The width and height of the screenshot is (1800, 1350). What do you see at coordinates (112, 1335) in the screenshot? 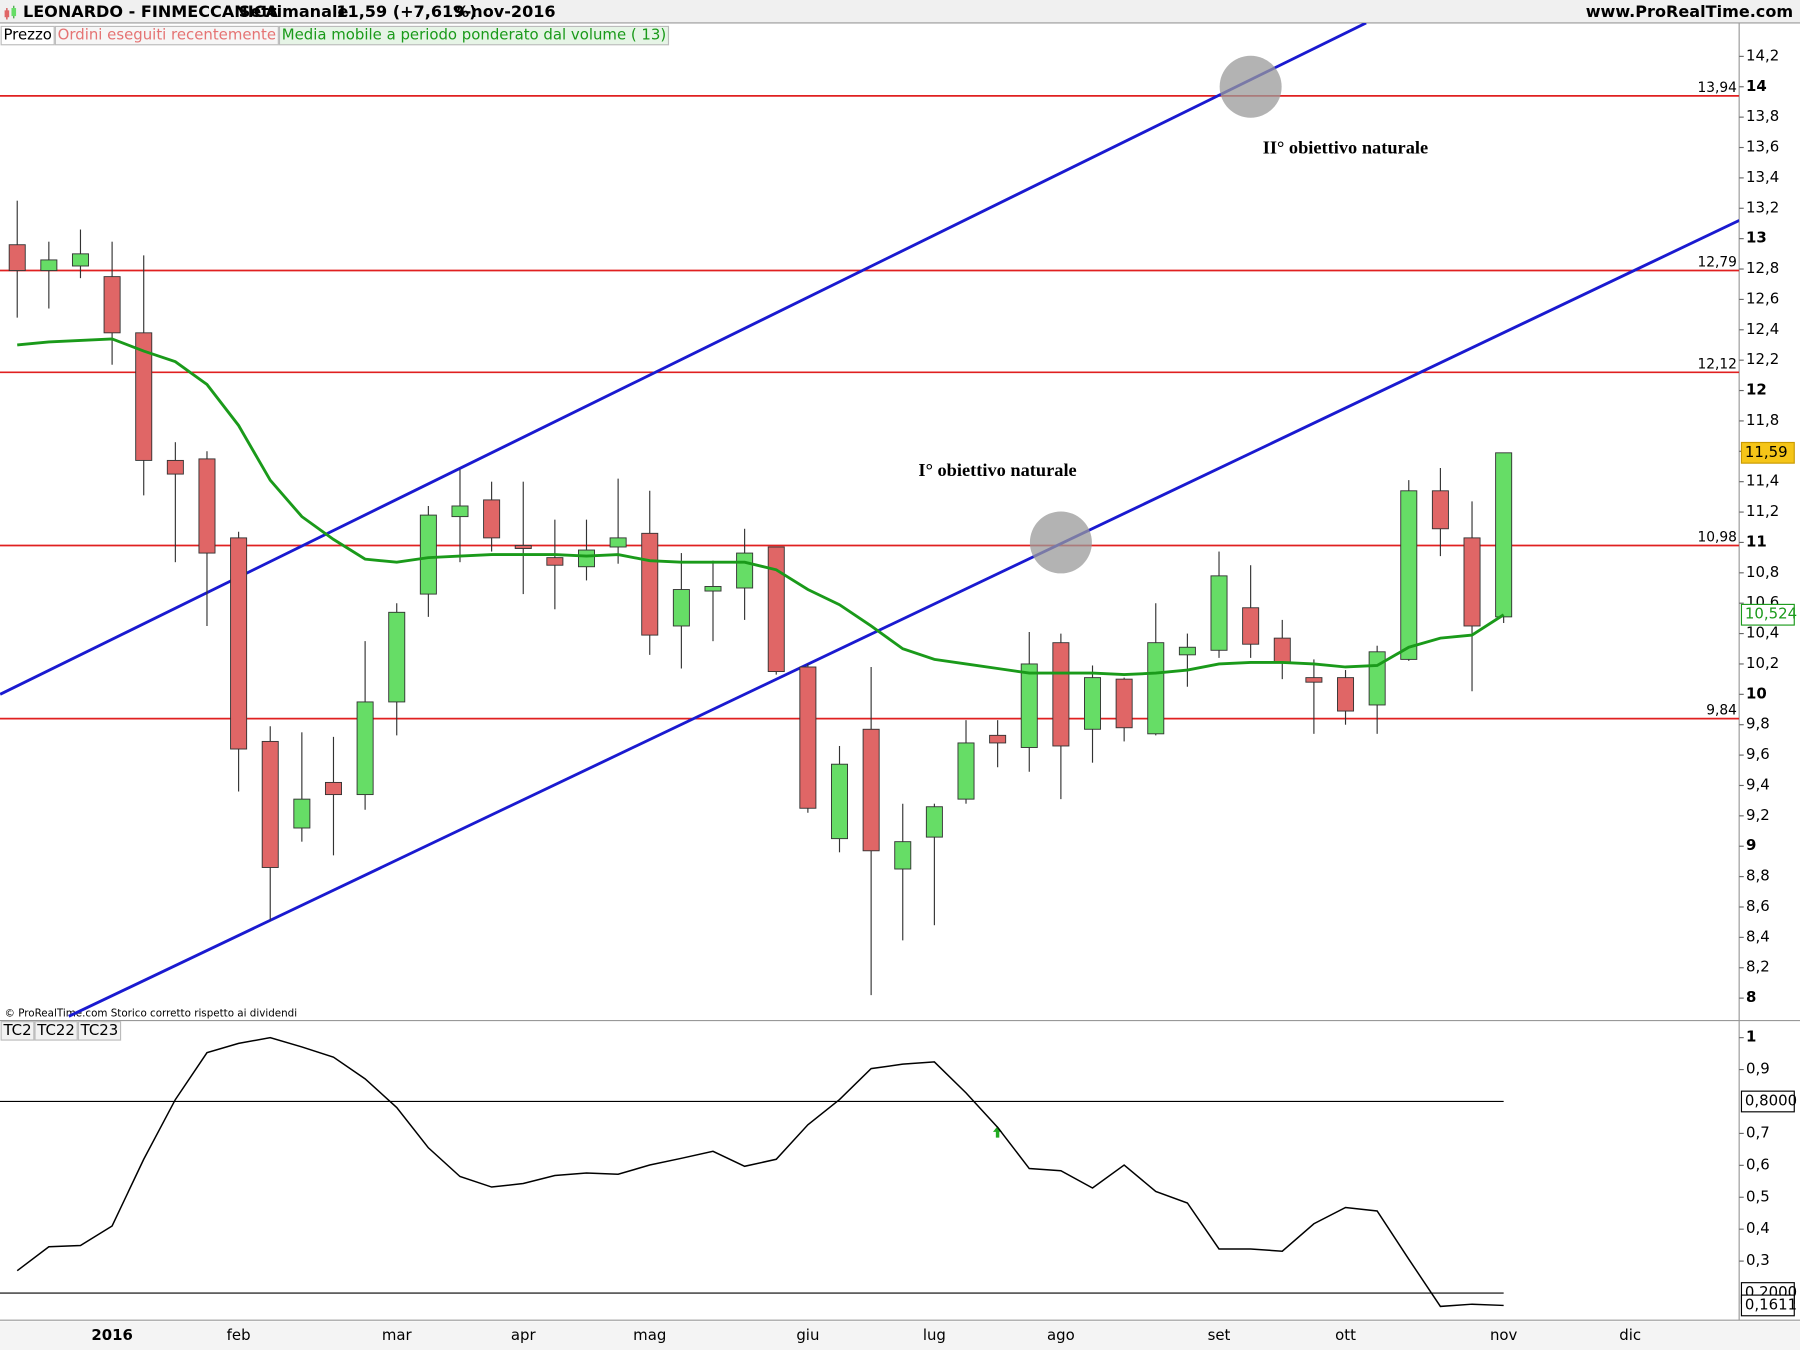
I see `x-tick-label: 2016` at bounding box center [112, 1335].